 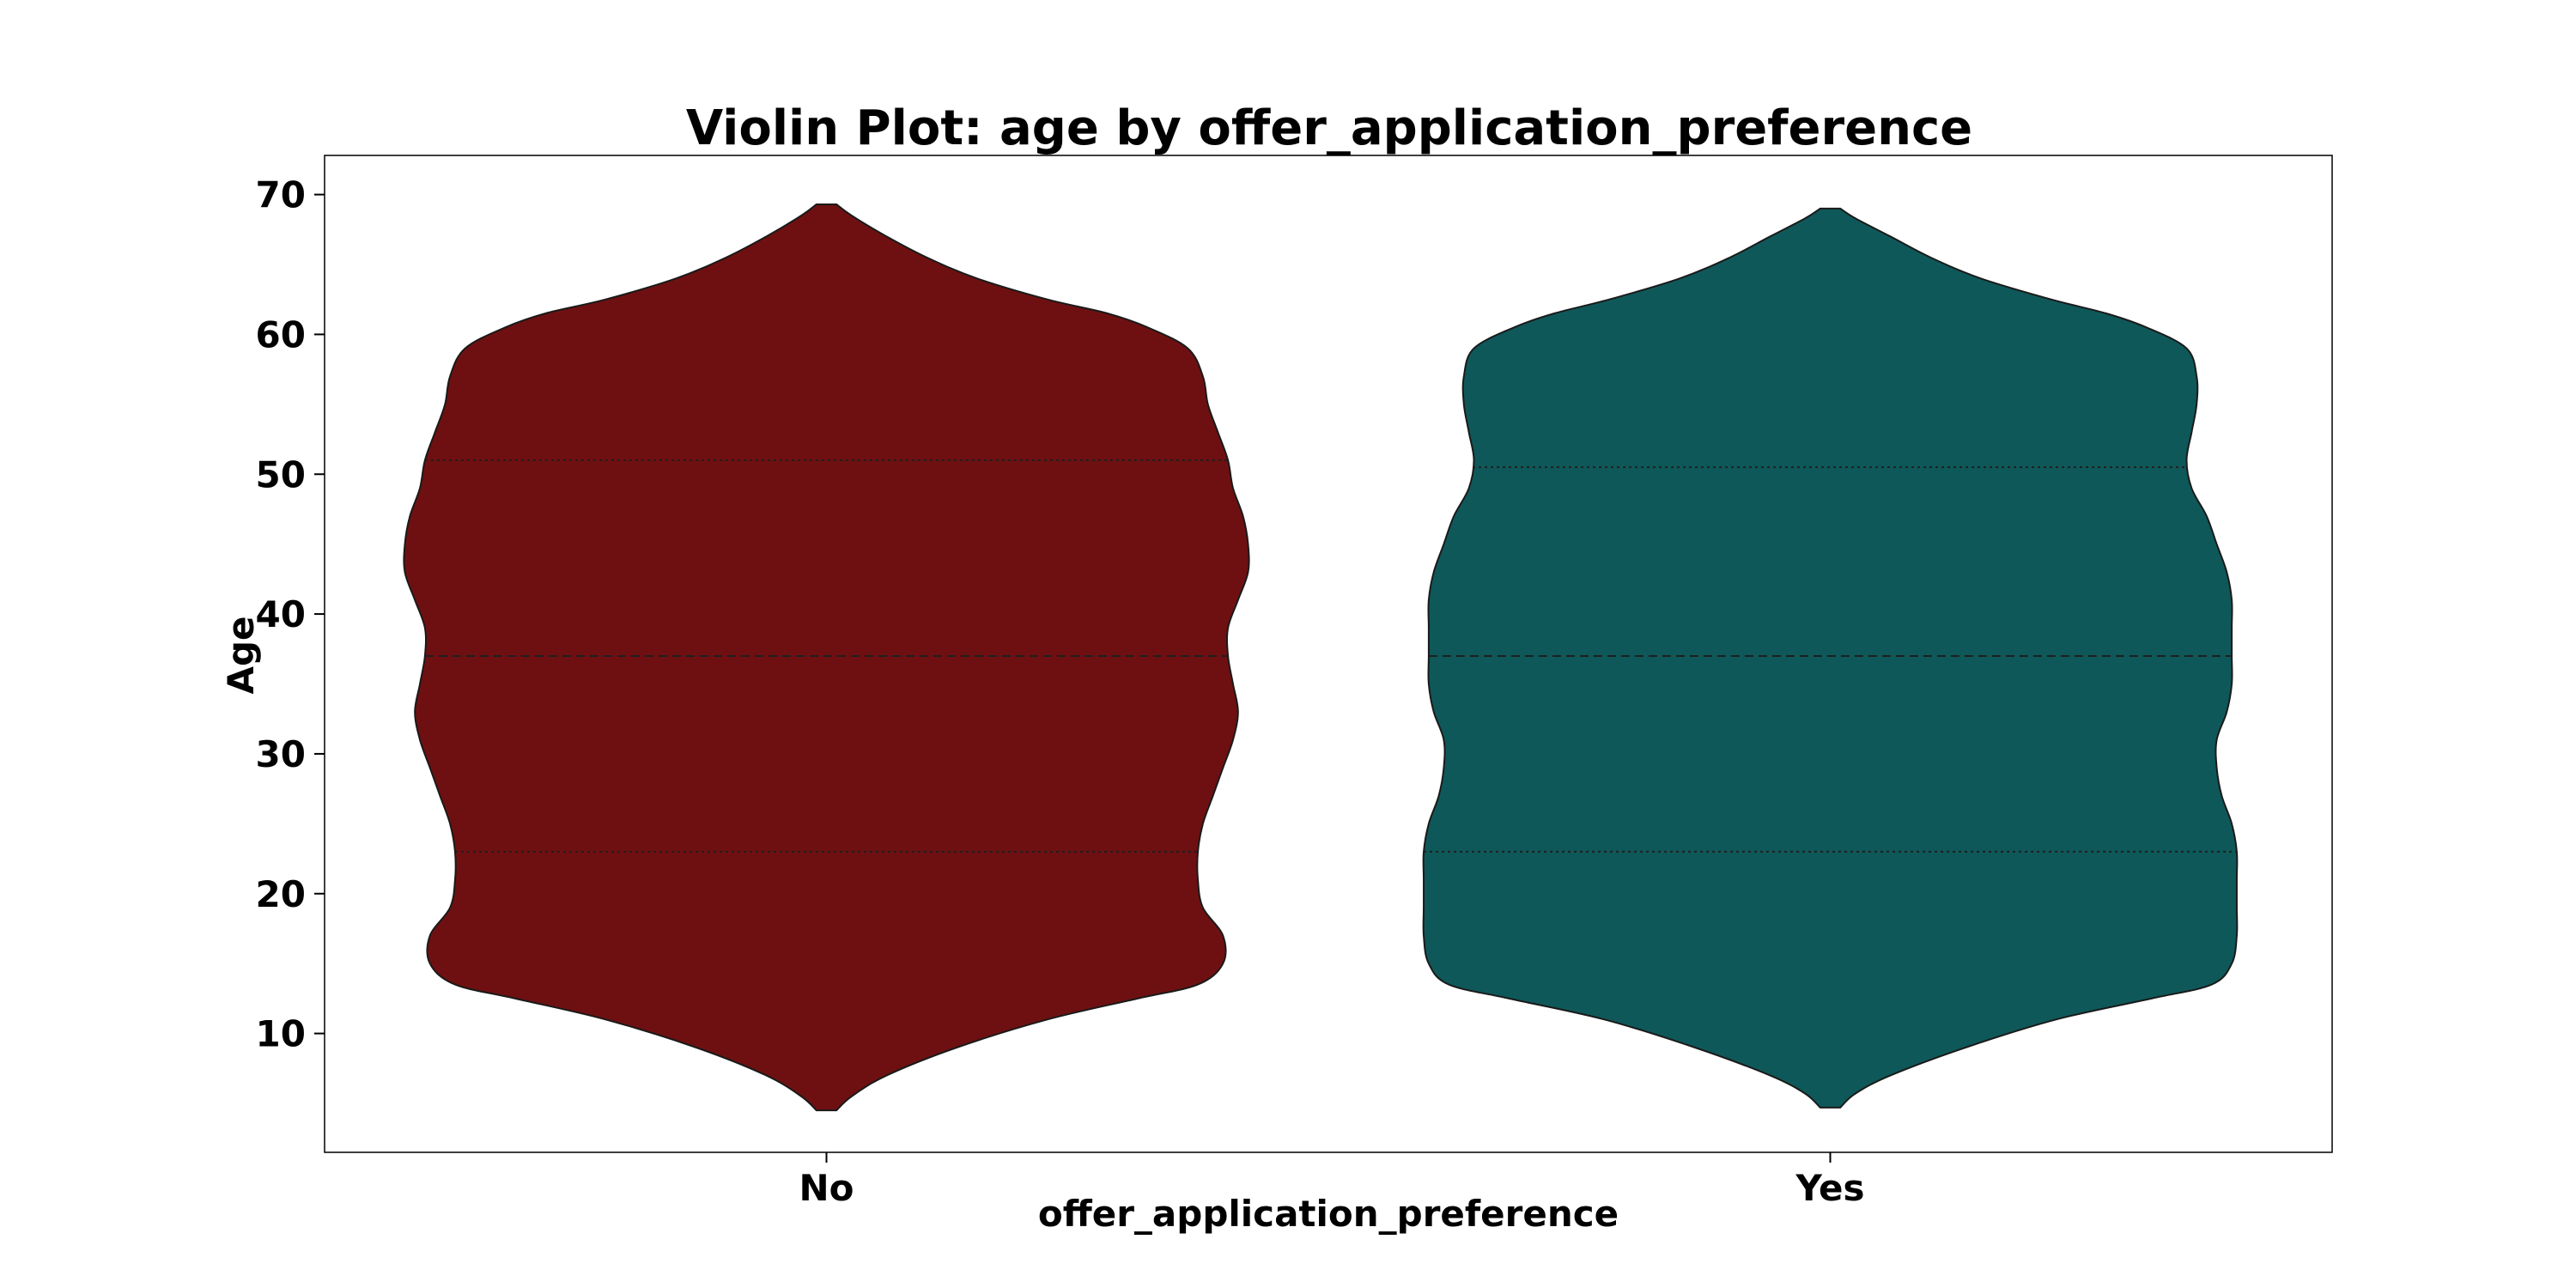 What do you see at coordinates (281, 754) in the screenshot?
I see `y-tick-label: 30` at bounding box center [281, 754].